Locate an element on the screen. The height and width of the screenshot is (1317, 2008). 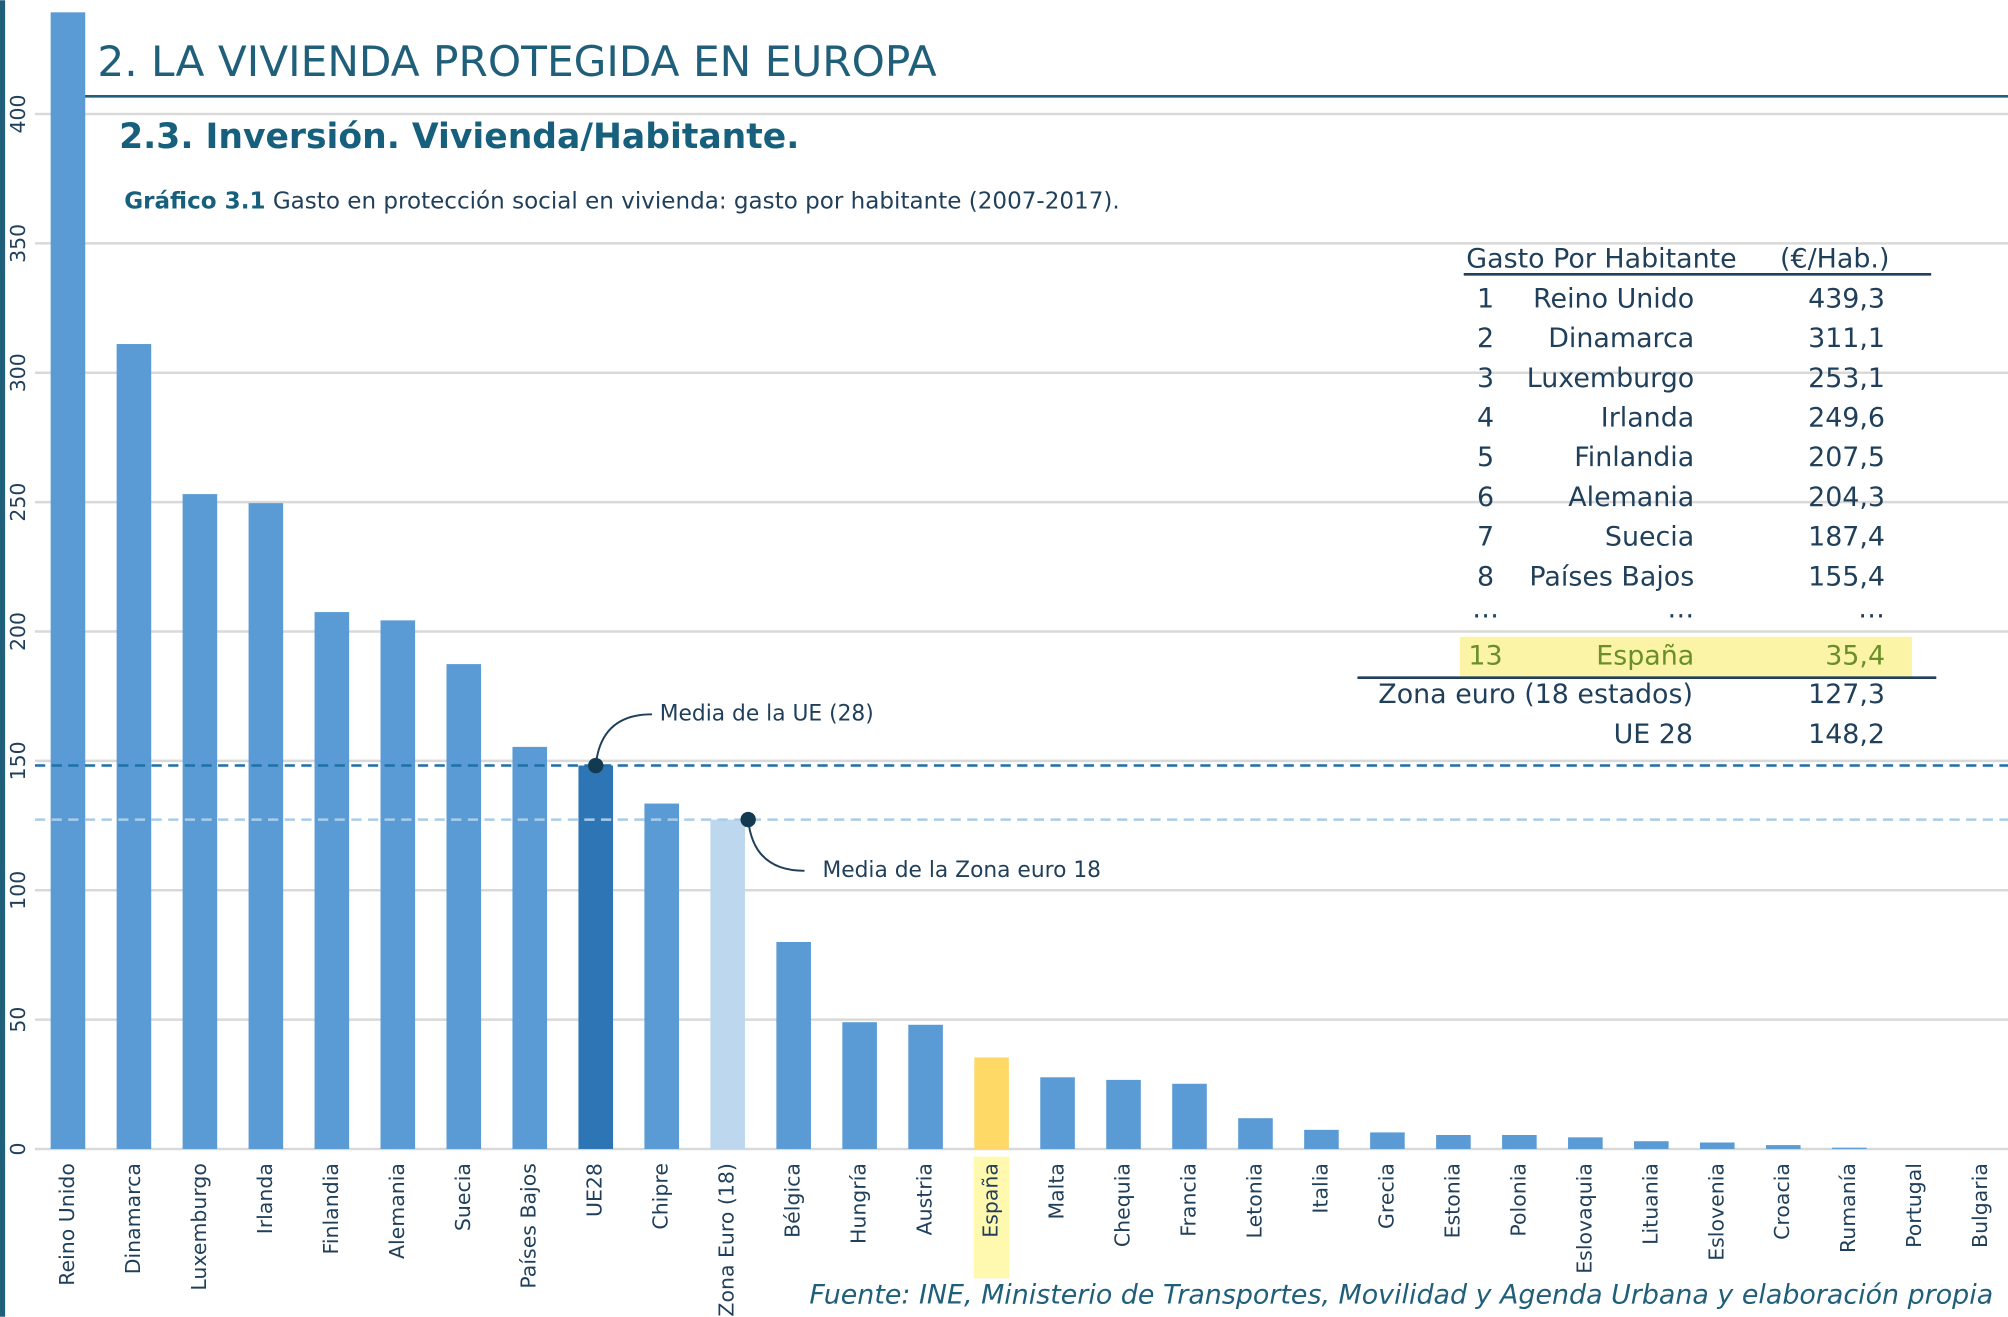
table-rank: 6 is located at coordinates (1485, 497).